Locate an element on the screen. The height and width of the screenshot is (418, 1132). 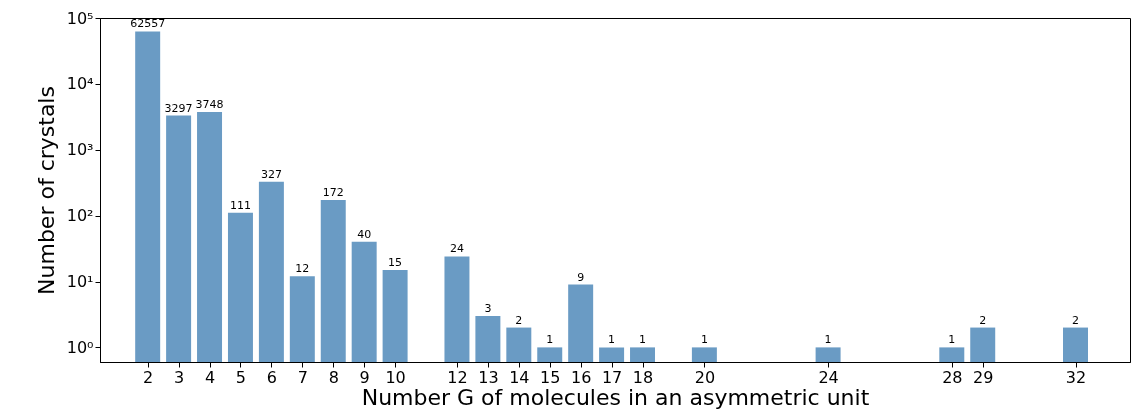
y-tick-label: 10³ is located at coordinates (80, 150).